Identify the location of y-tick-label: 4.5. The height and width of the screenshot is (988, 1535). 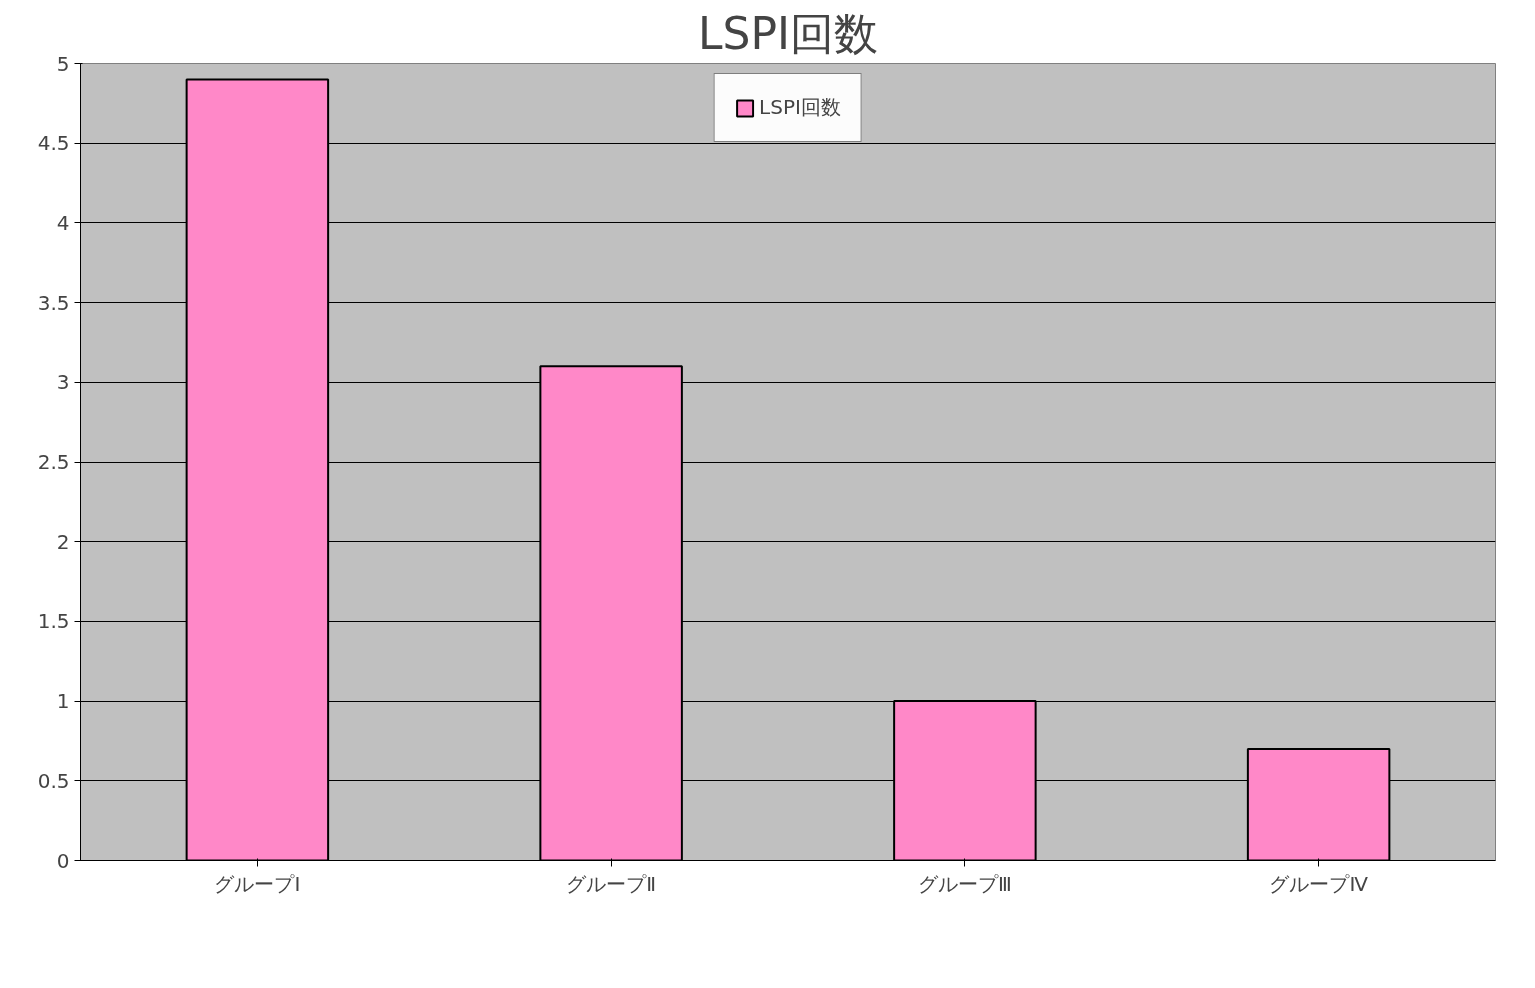
(53, 143).